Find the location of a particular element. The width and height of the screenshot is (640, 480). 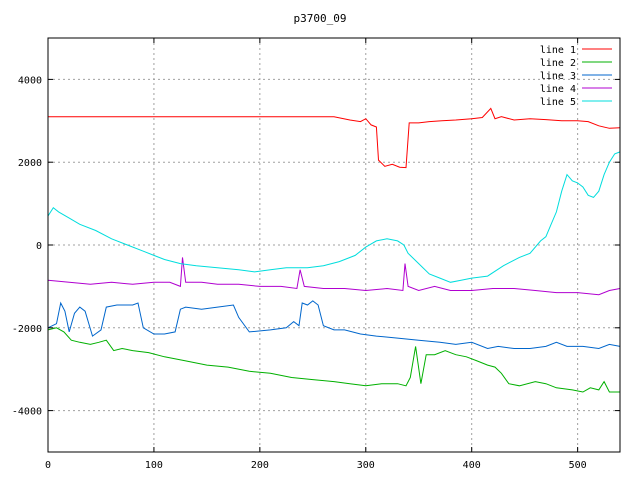

y-tick-label: 0 is located at coordinates (39, 246).